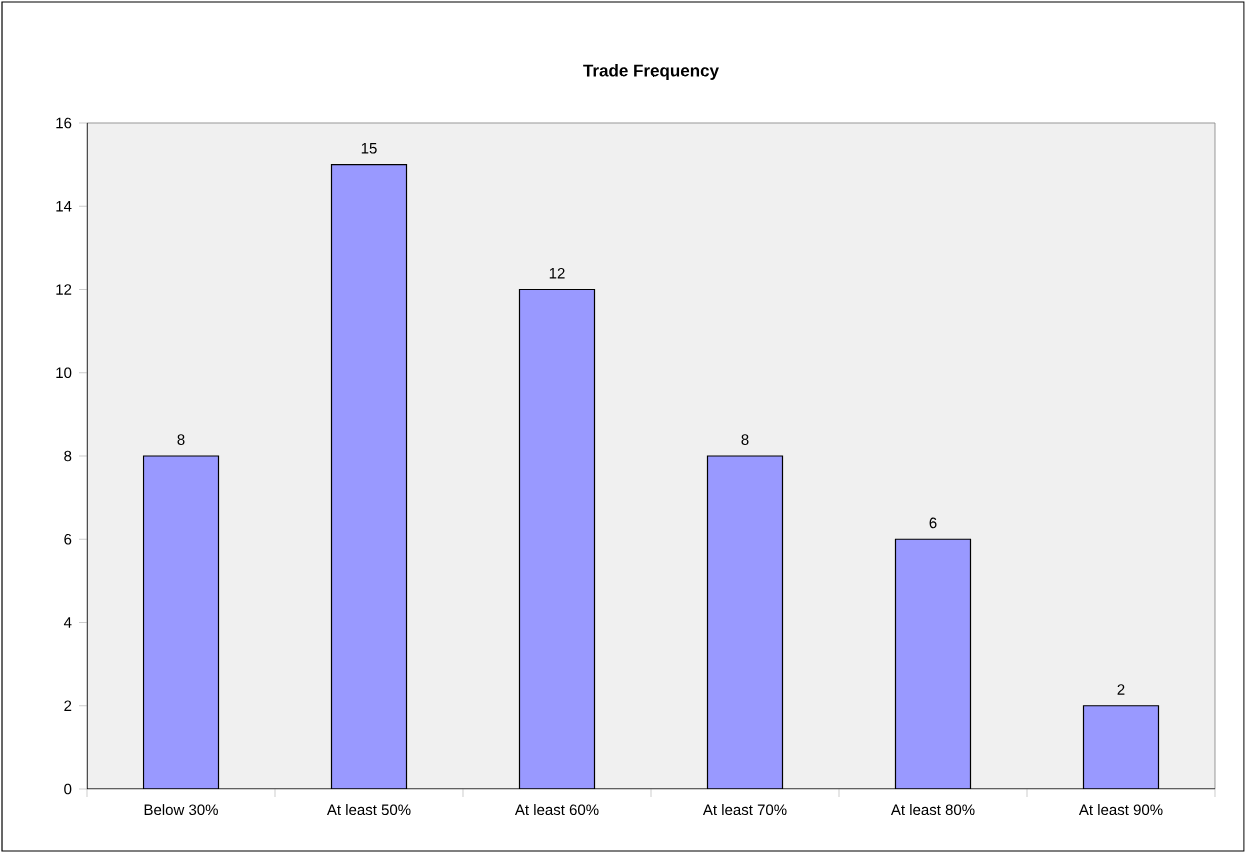  I want to click on y-tick-label: 12, so click(64, 289).